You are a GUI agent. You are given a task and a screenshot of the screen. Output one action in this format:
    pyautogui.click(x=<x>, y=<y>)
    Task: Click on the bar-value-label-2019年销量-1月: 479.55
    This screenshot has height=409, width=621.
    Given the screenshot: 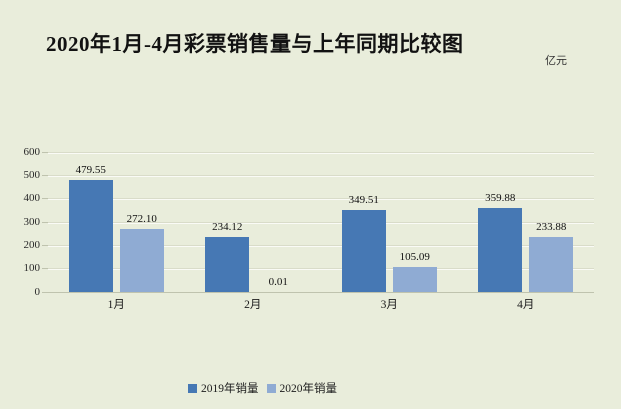 What is the action you would take?
    pyautogui.click(x=90, y=170)
    